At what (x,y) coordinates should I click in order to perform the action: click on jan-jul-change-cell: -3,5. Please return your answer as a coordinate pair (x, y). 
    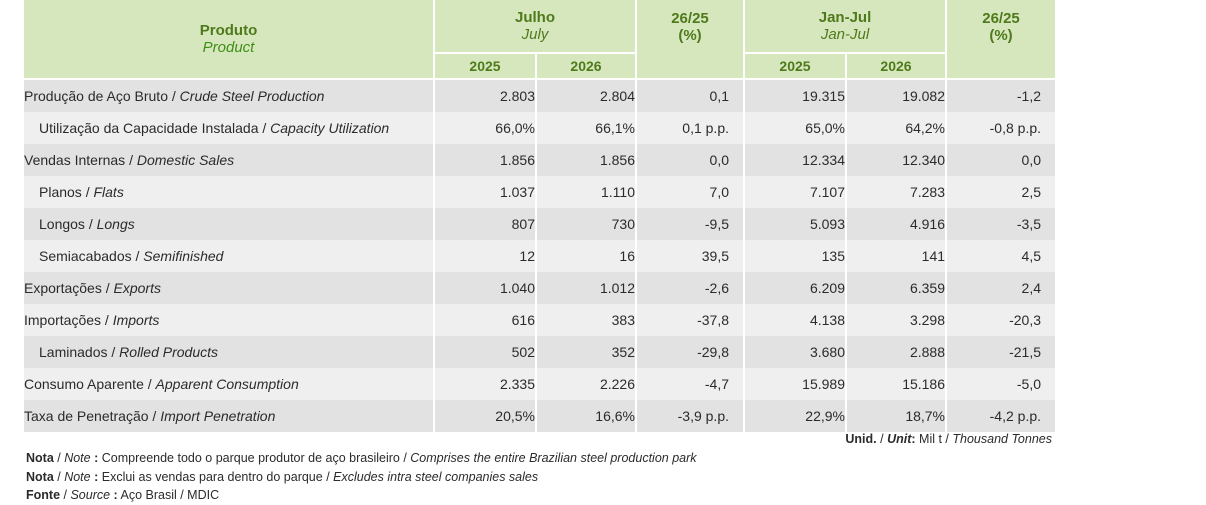
    Looking at the image, I should click on (1000, 224).